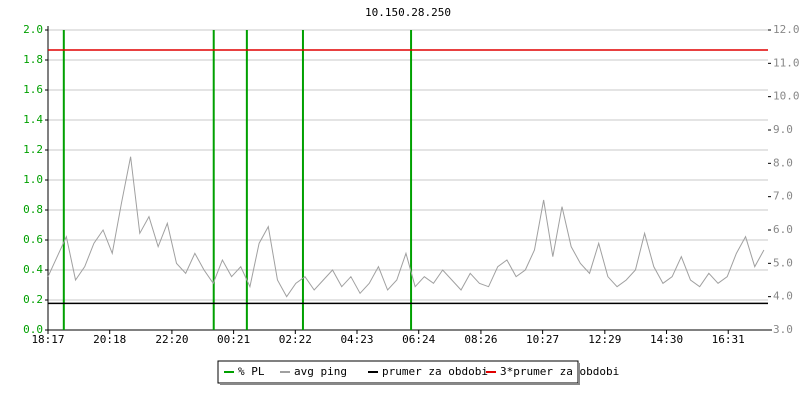 This screenshot has height=400, width=800. Describe the element at coordinates (320, 371) in the screenshot. I see `legend-label: avg ping` at that location.